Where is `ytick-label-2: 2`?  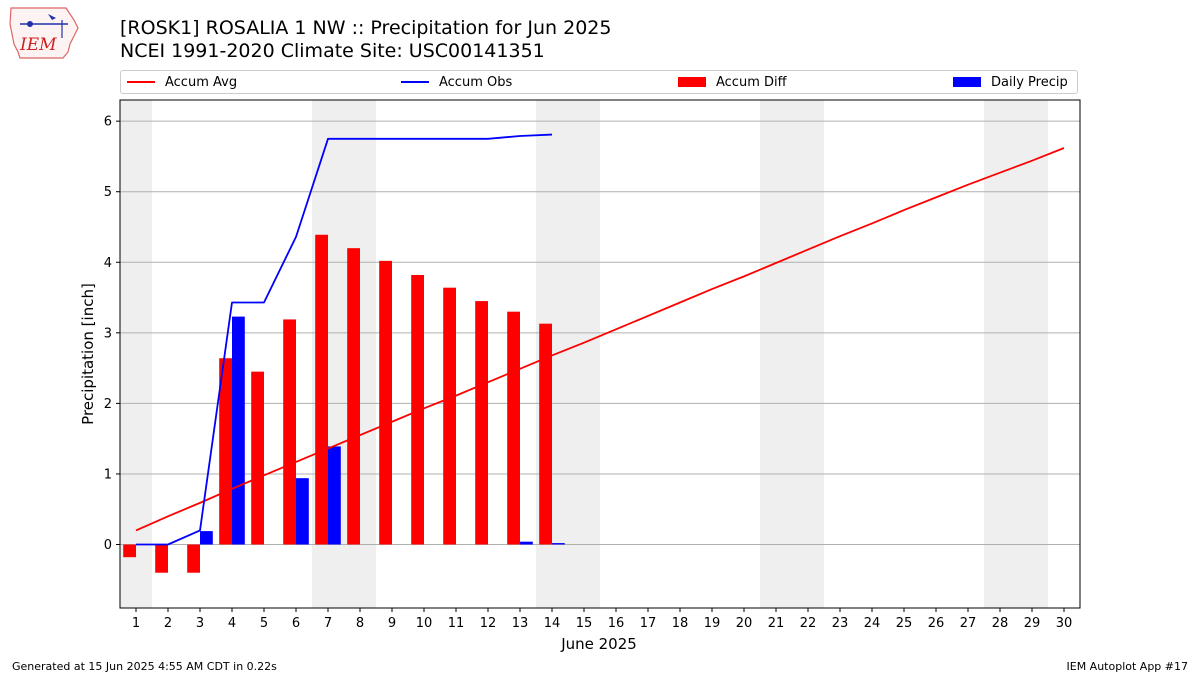
ytick-label-2: 2 is located at coordinates (108, 404).